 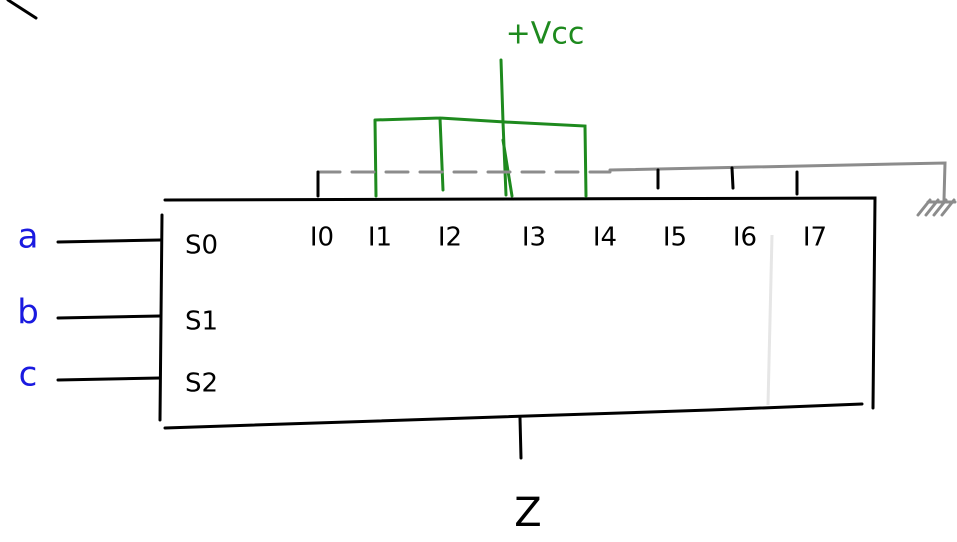 I want to click on stray-stroke, so click(x=22, y=10).